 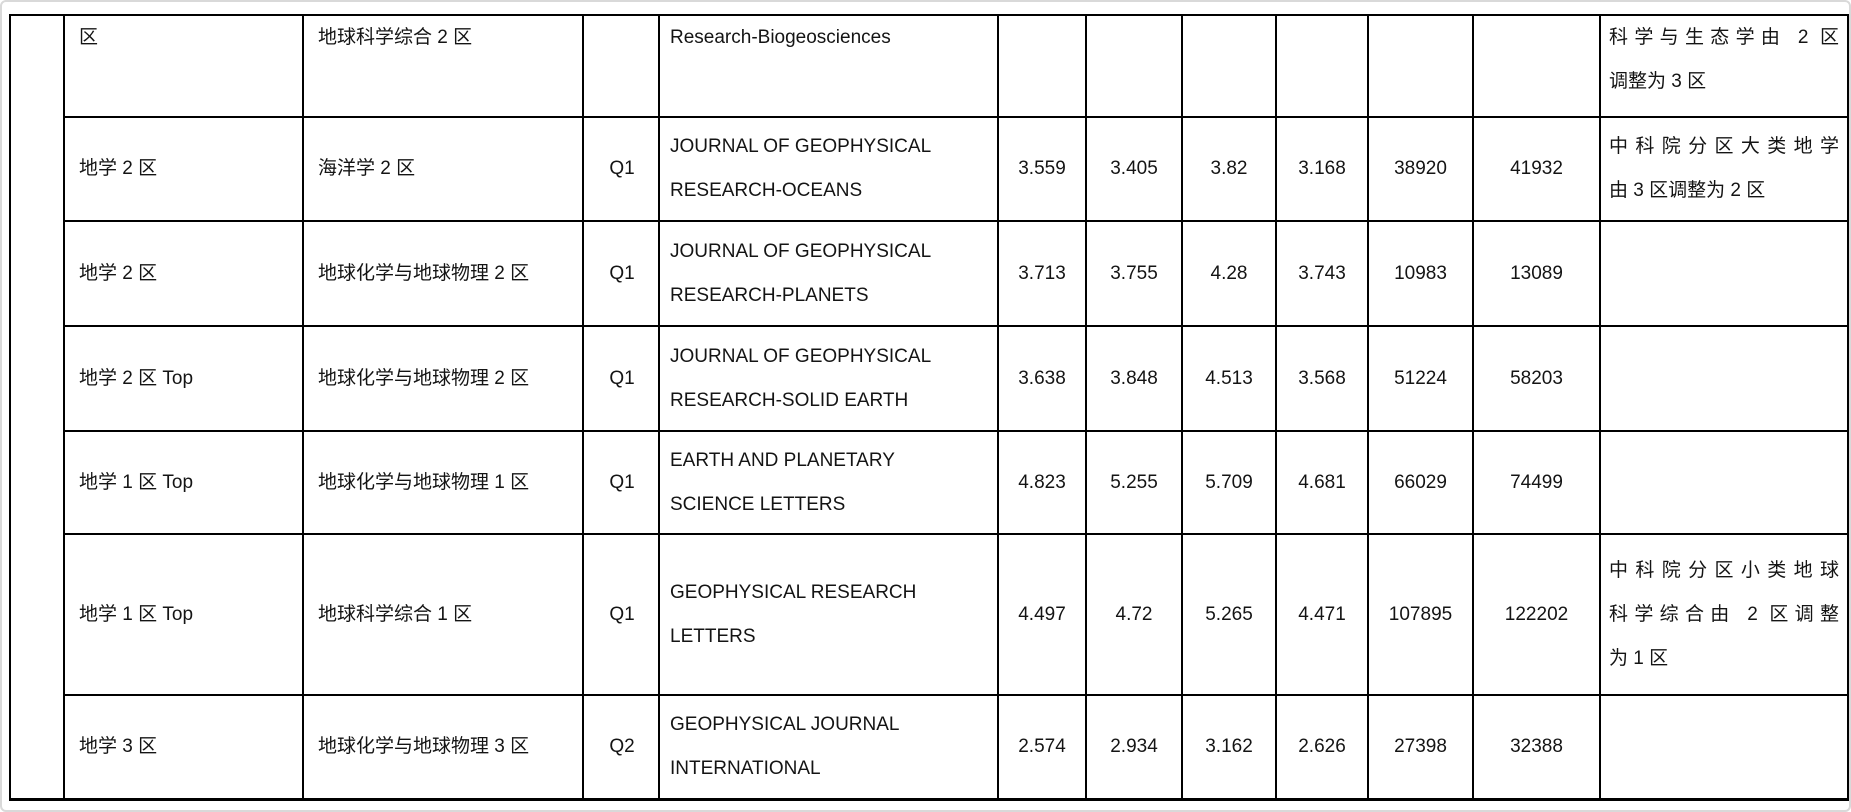 I want to click on cell-sub-zone: 地球化学与地球物理 1 区, so click(x=444, y=483).